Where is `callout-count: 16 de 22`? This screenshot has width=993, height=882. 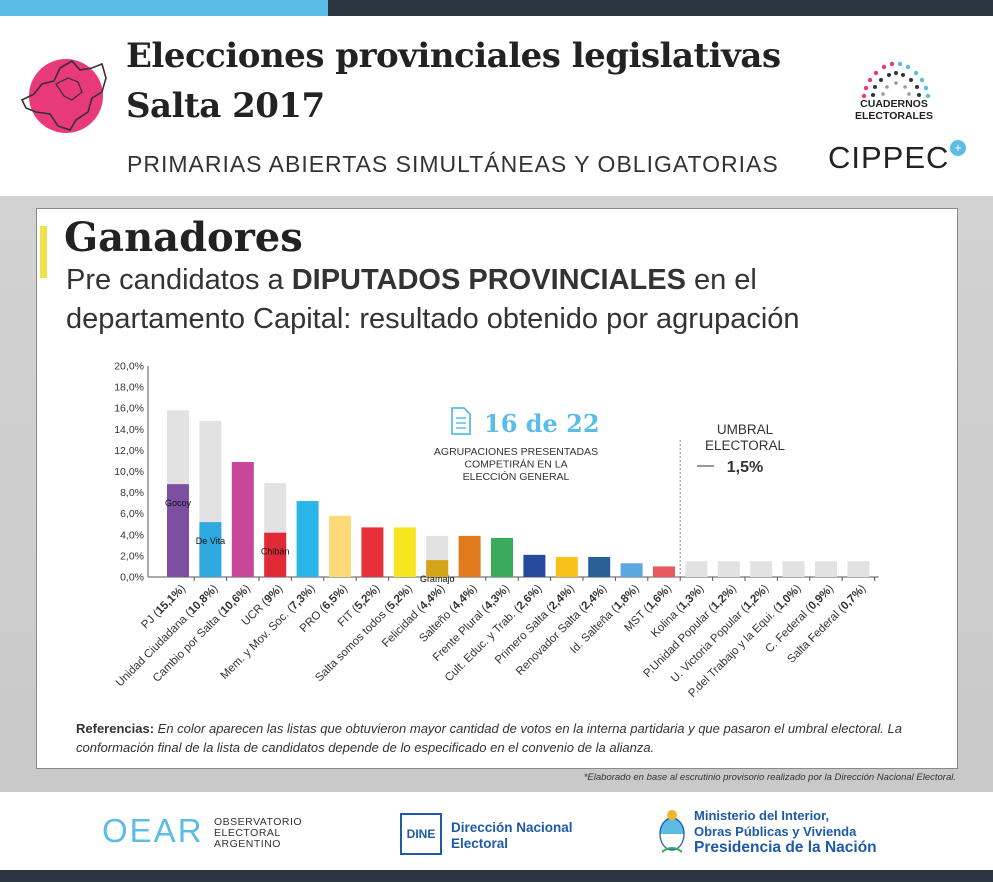
callout-count: 16 de 22 is located at coordinates (542, 423).